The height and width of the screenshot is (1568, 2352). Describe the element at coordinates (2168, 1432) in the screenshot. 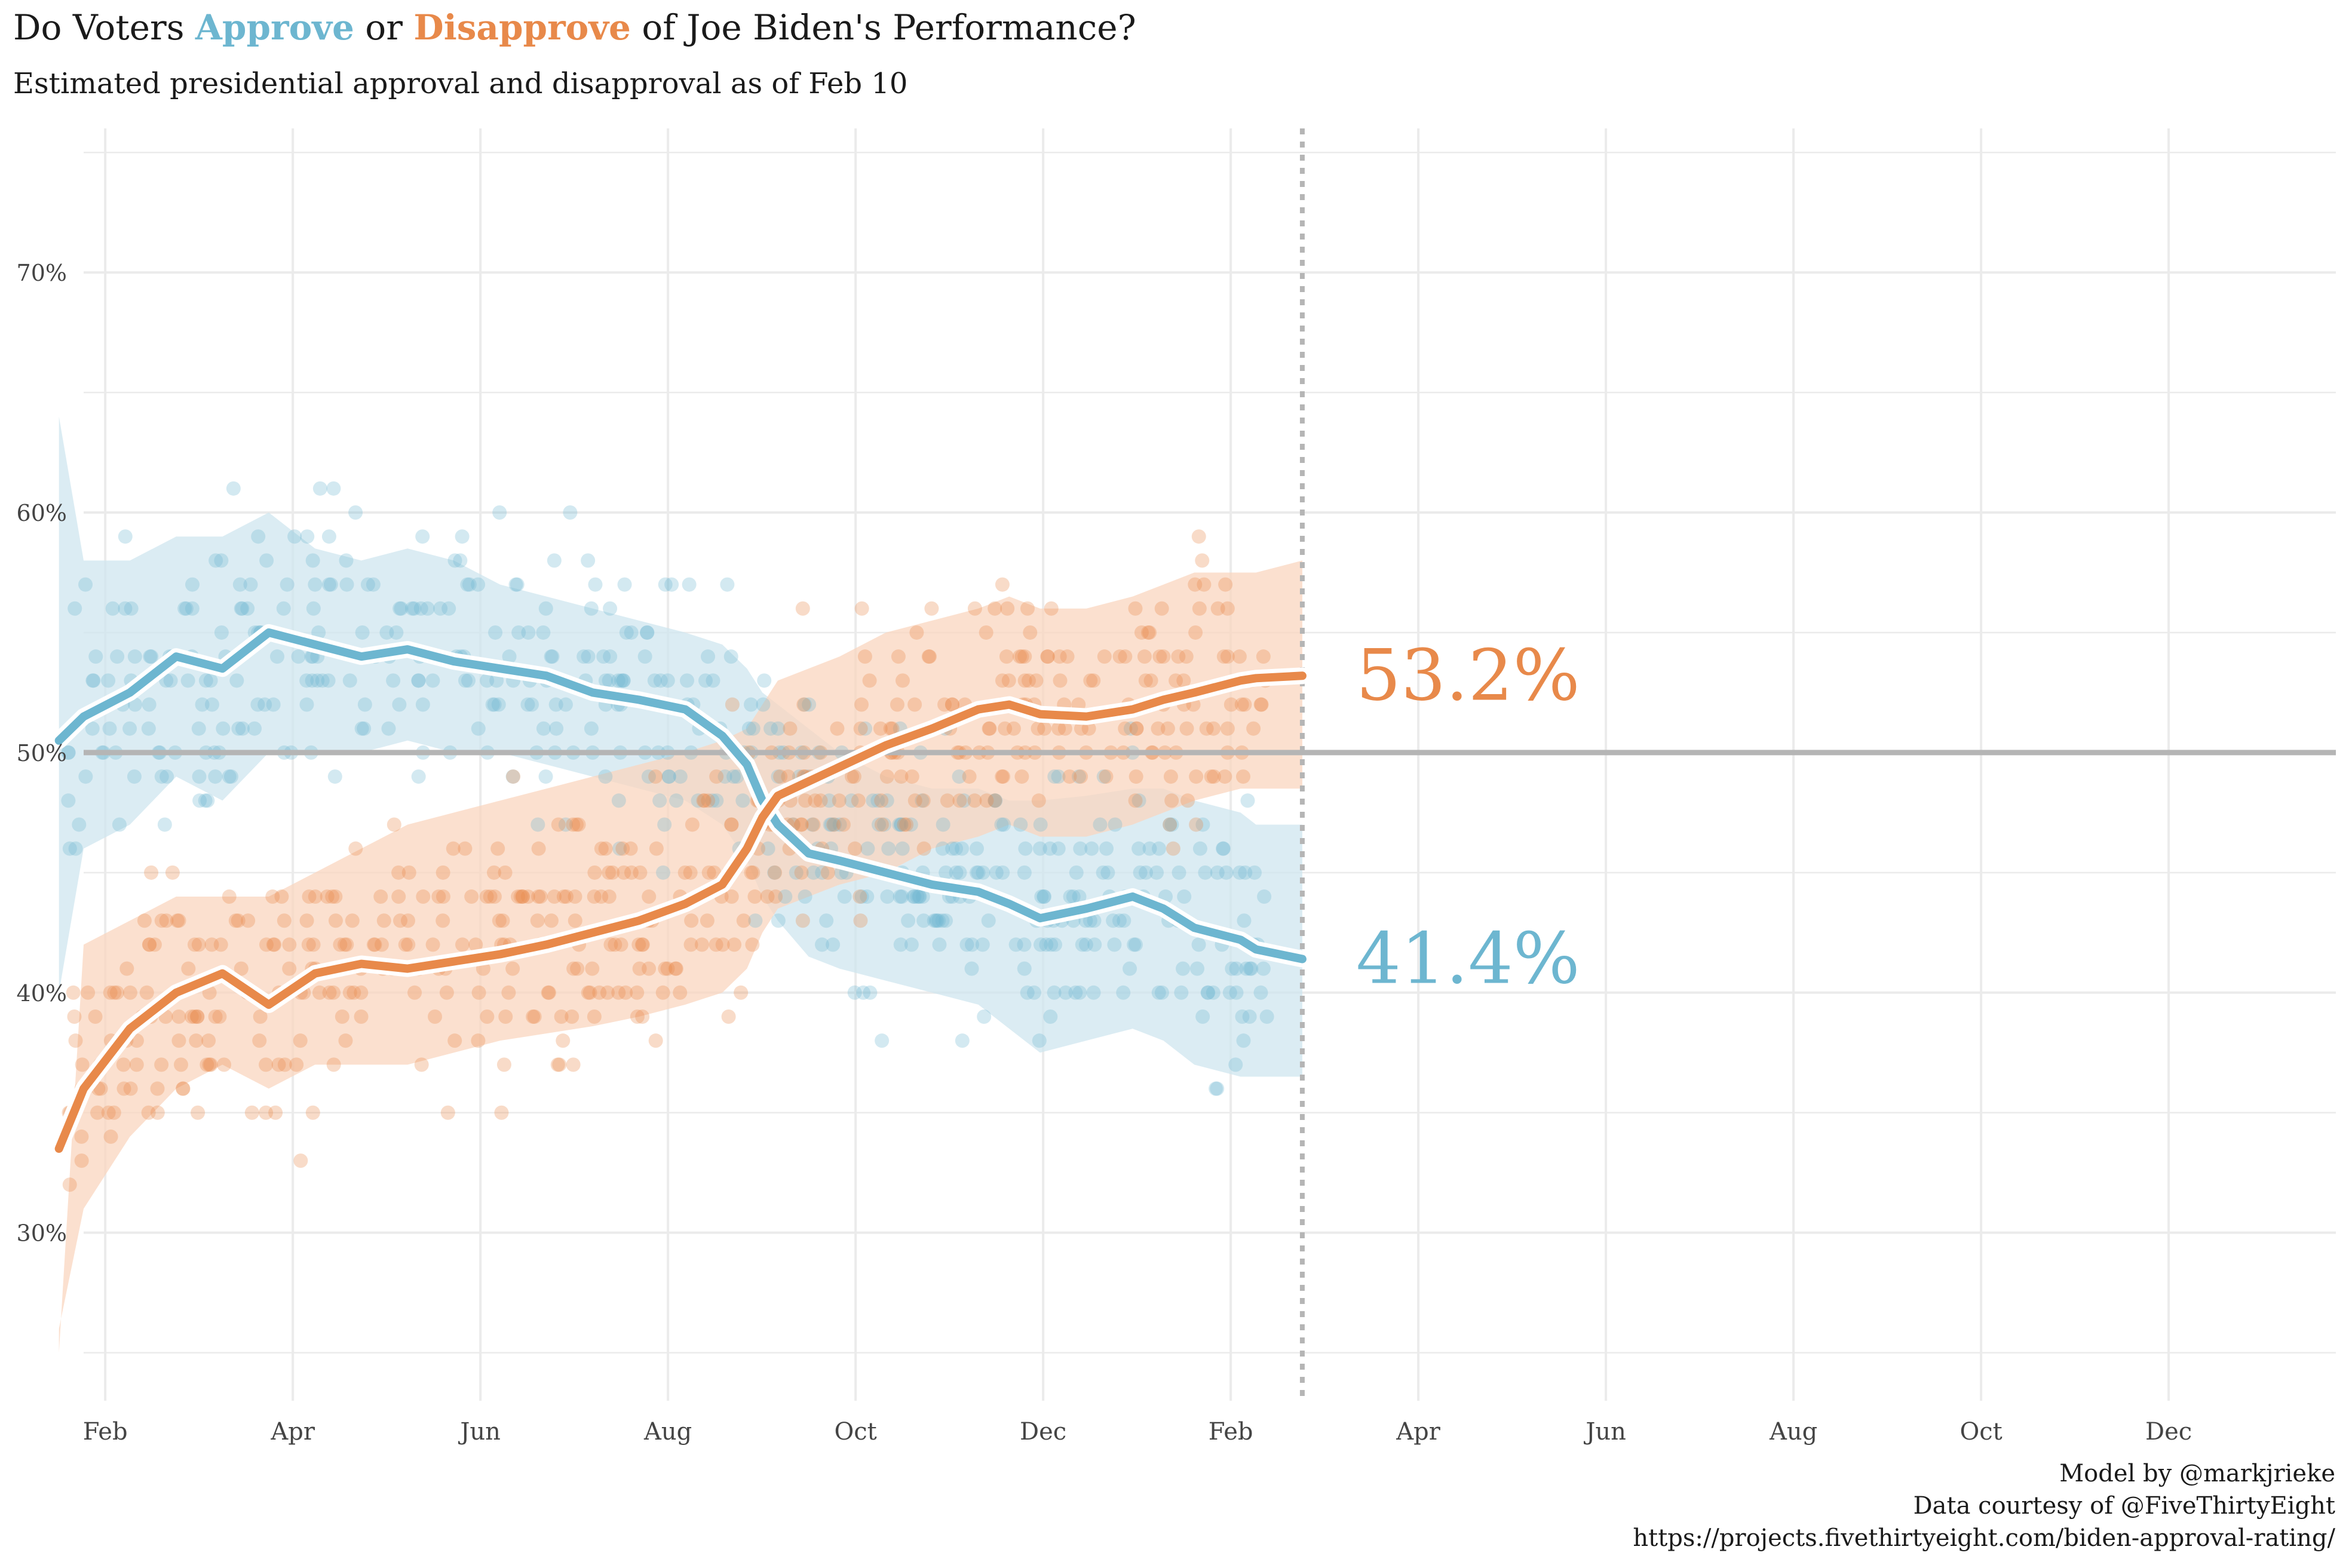

I see `x-tick-label: Dec` at that location.